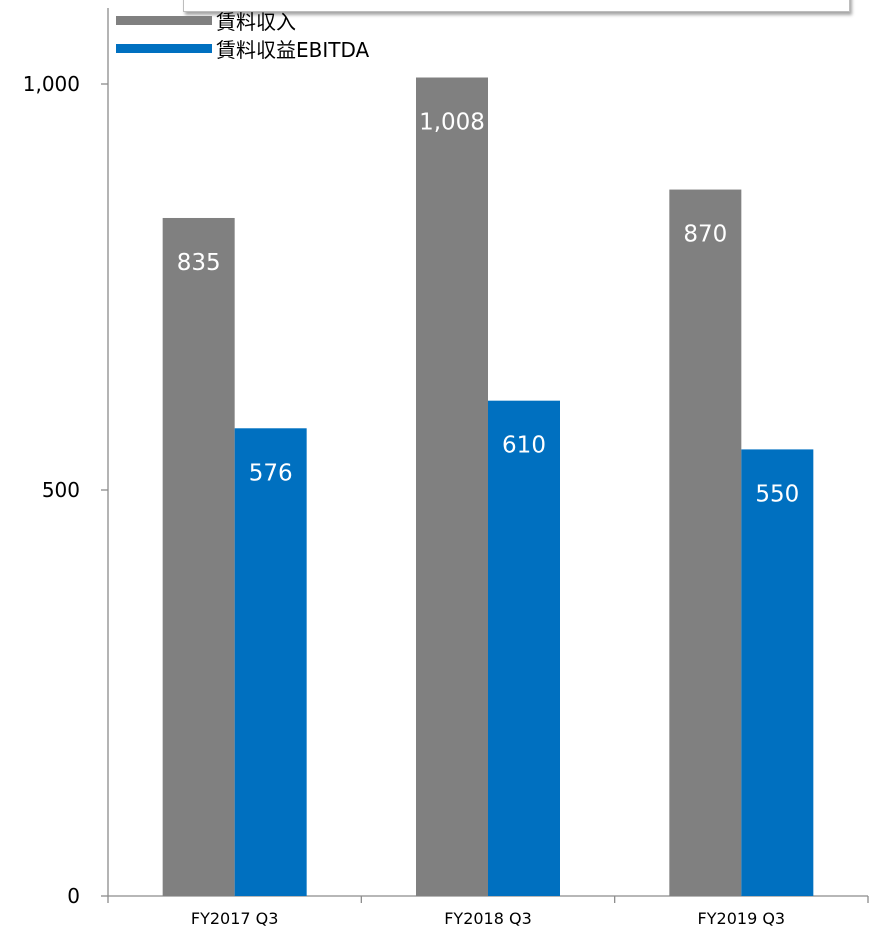 The image size is (870, 937). Describe the element at coordinates (51, 84) in the screenshot. I see `y-tick-label: 1,000` at that location.